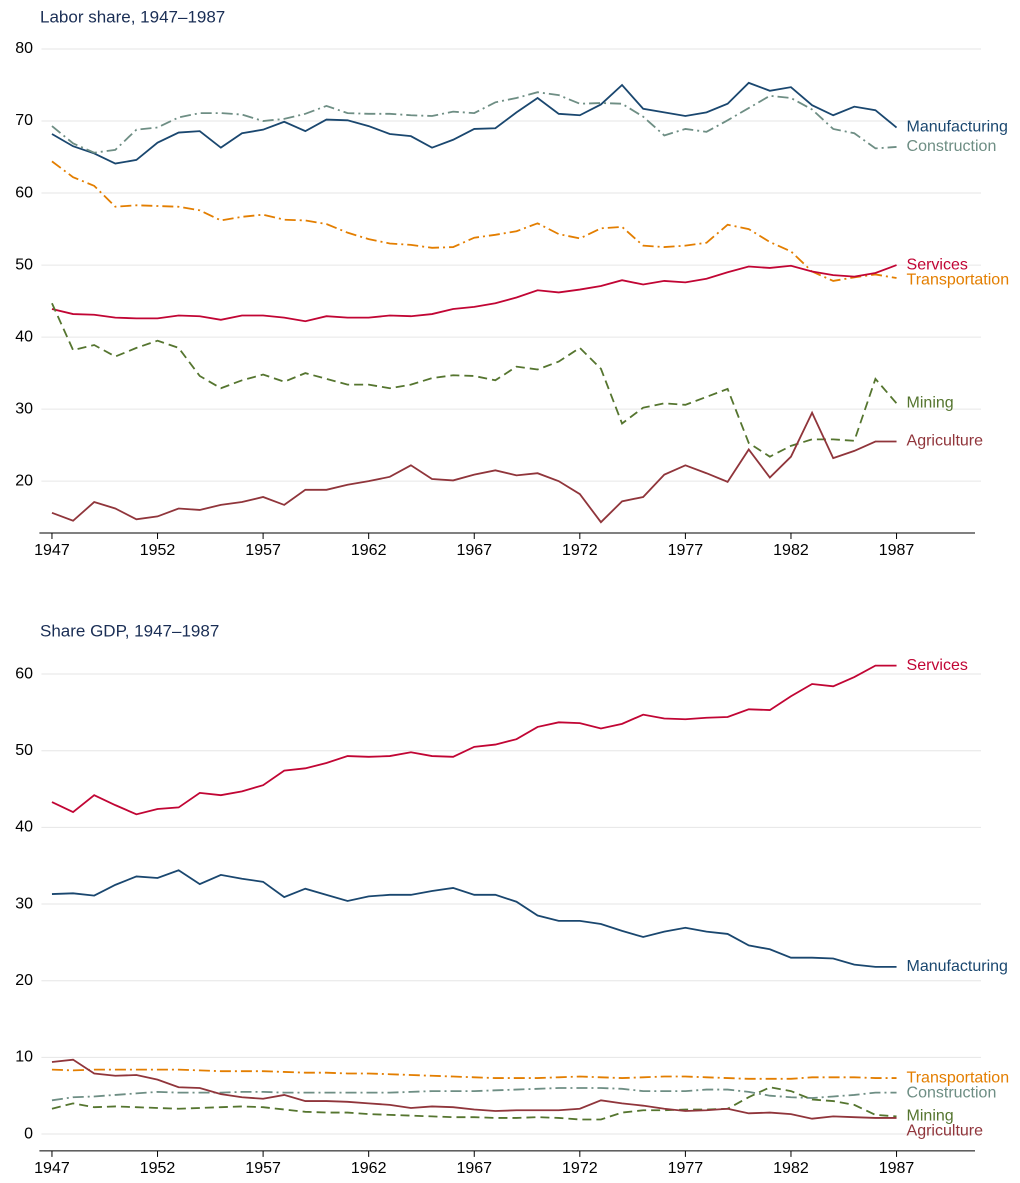 Image resolution: width=1020 pixels, height=1183 pixels. I want to click on chart-title: Share GDP, 1947–1987, so click(129, 630).